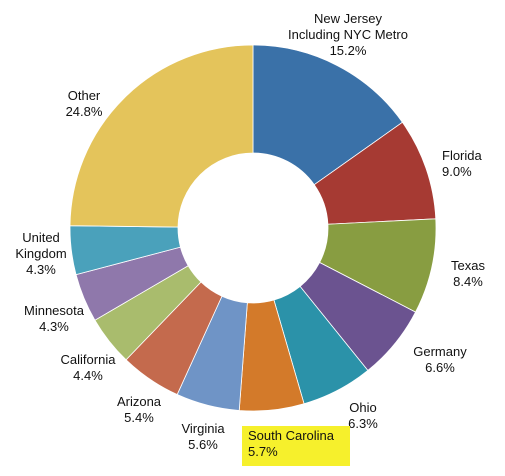 The width and height of the screenshot is (505, 476). I want to click on slice-label: New Jersey, so click(348, 18).